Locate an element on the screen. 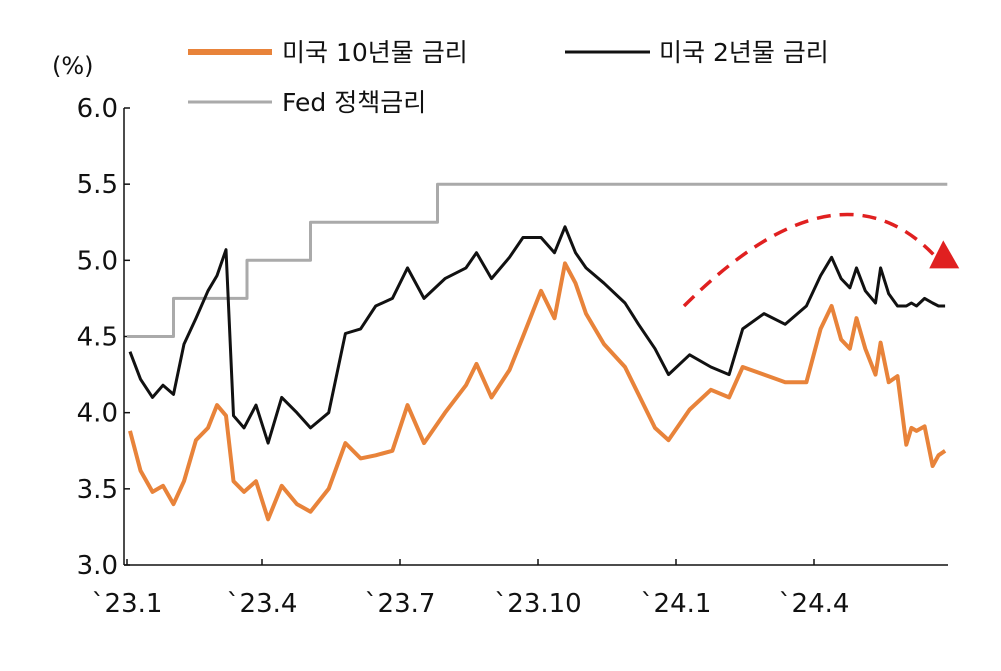 The image size is (1001, 671). legend-label-2y: 미국 2년물 금리 is located at coordinates (744, 52).